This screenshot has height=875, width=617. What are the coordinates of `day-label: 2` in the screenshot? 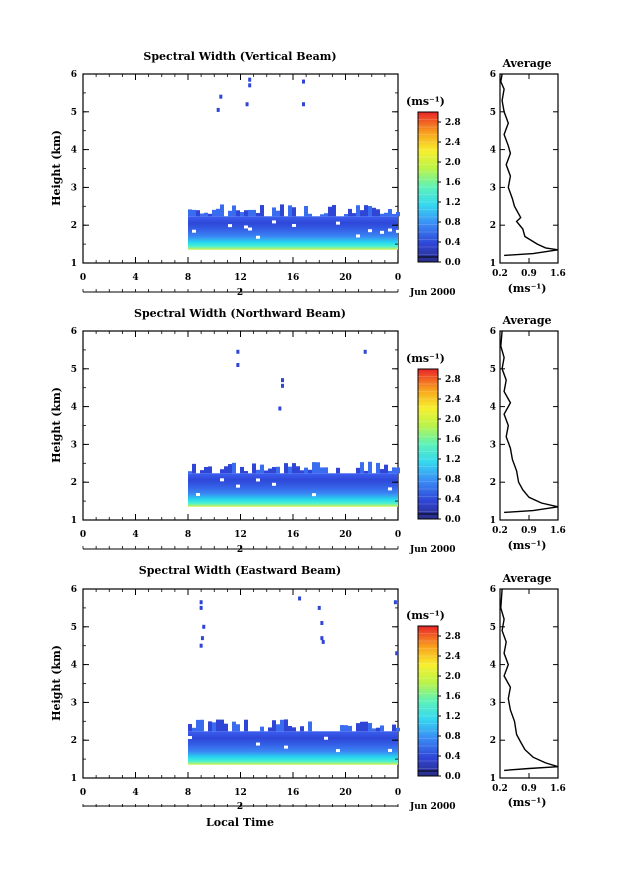 It's located at (240, 293).